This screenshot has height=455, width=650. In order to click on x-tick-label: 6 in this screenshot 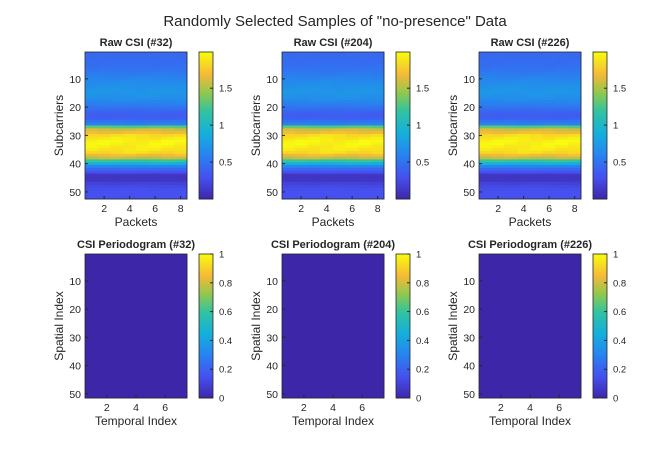, I will do `click(549, 209)`.